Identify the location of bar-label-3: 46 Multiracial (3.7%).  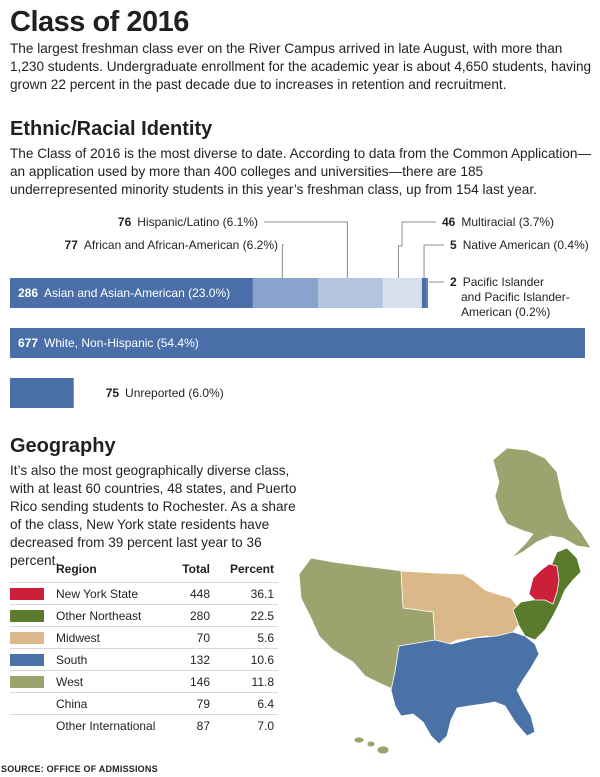
(498, 222).